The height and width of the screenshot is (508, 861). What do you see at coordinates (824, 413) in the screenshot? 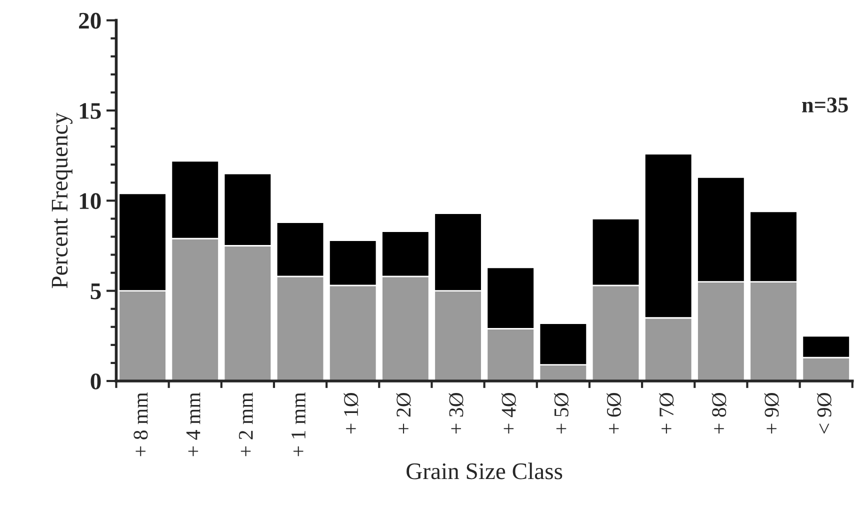
I see `x-tick-label: < 9Ø` at bounding box center [824, 413].